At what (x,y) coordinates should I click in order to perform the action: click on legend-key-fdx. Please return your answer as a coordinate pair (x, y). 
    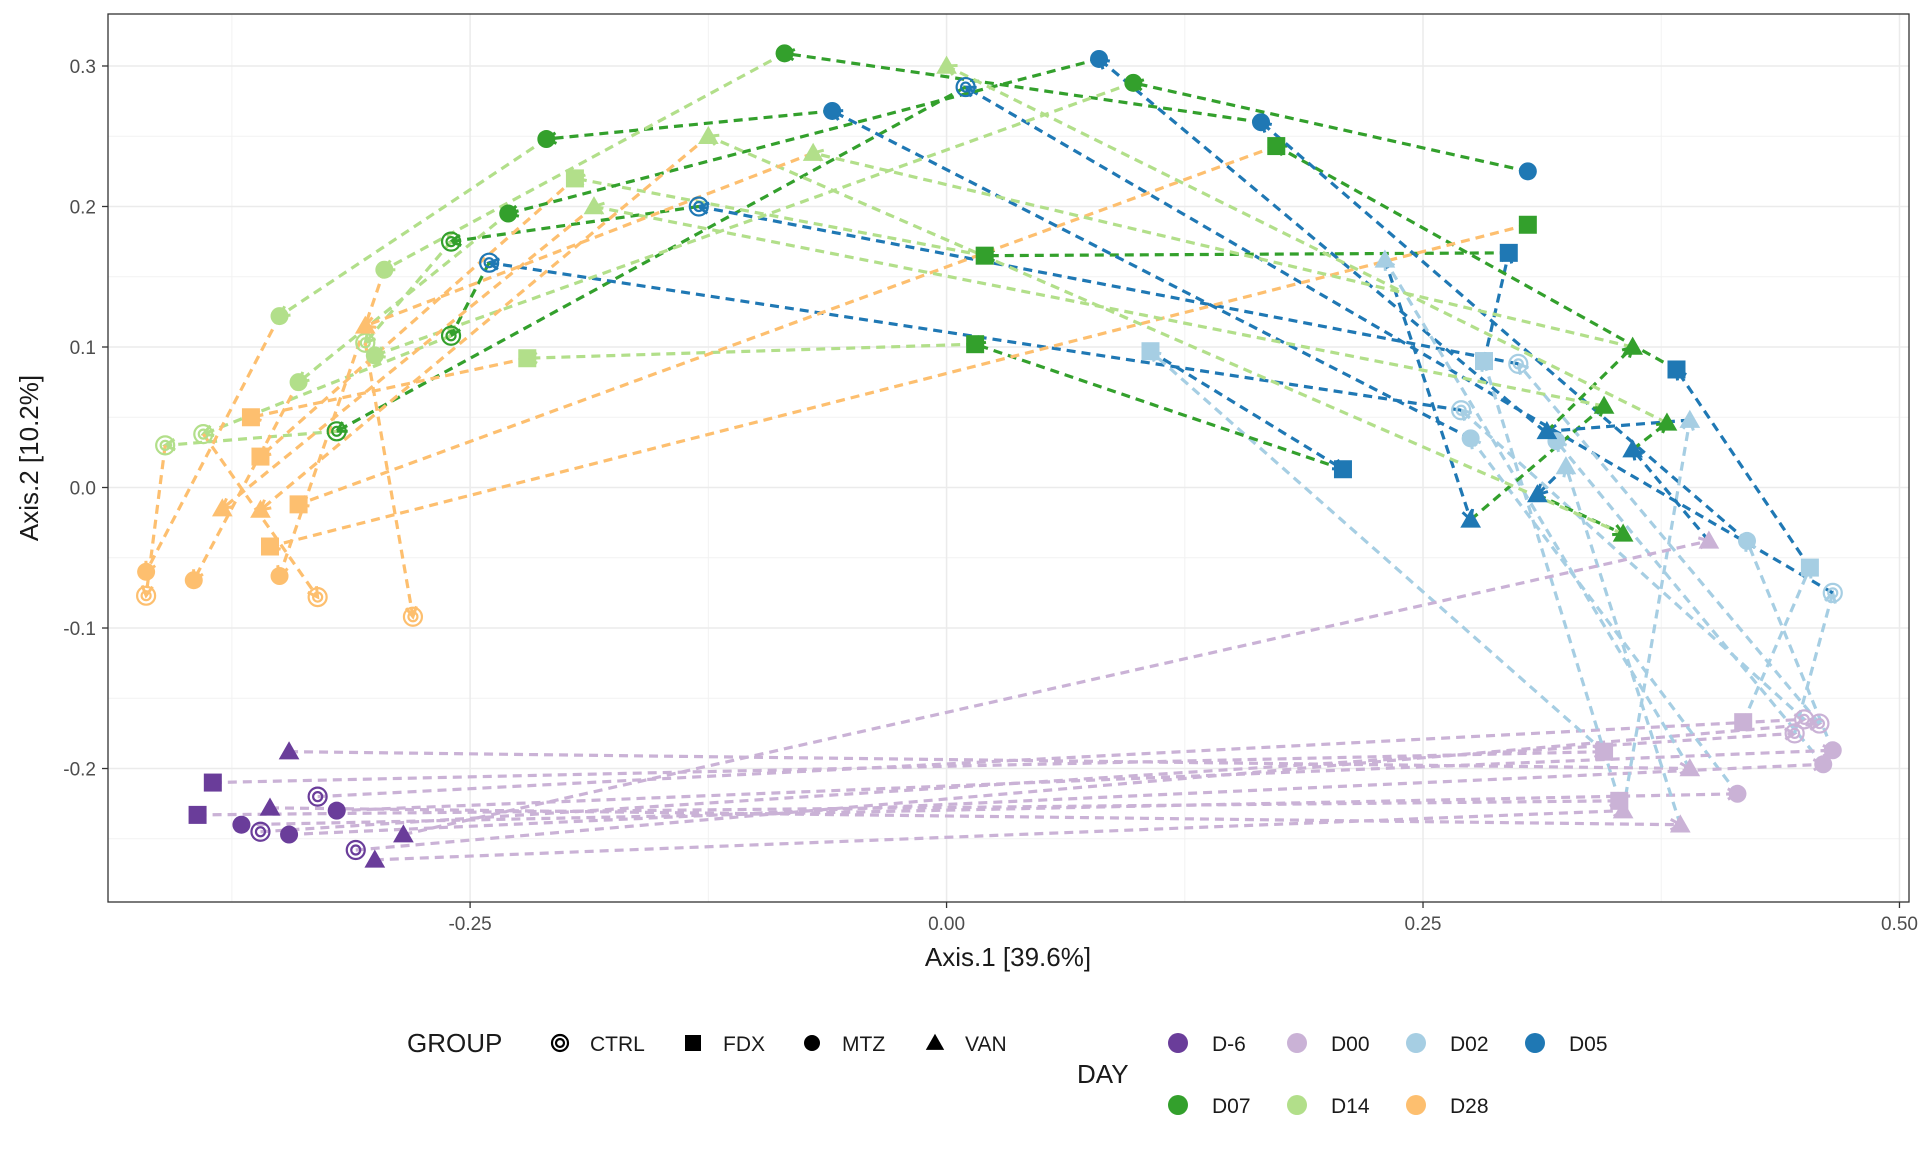
    Looking at the image, I should click on (693, 1043).